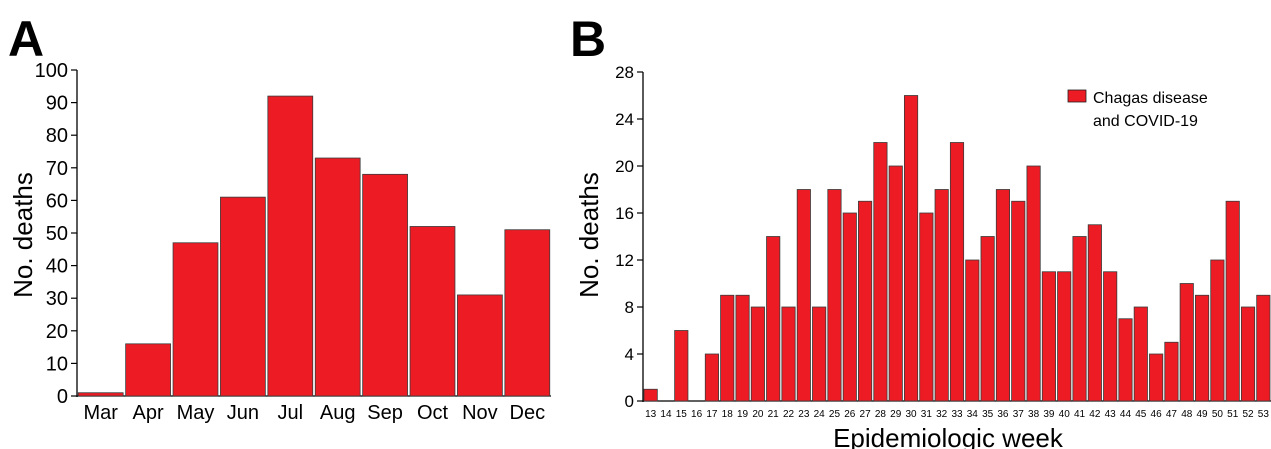 This screenshot has width=1271, height=449. What do you see at coordinates (196, 413) in the screenshot?
I see `x-tick-label: May` at bounding box center [196, 413].